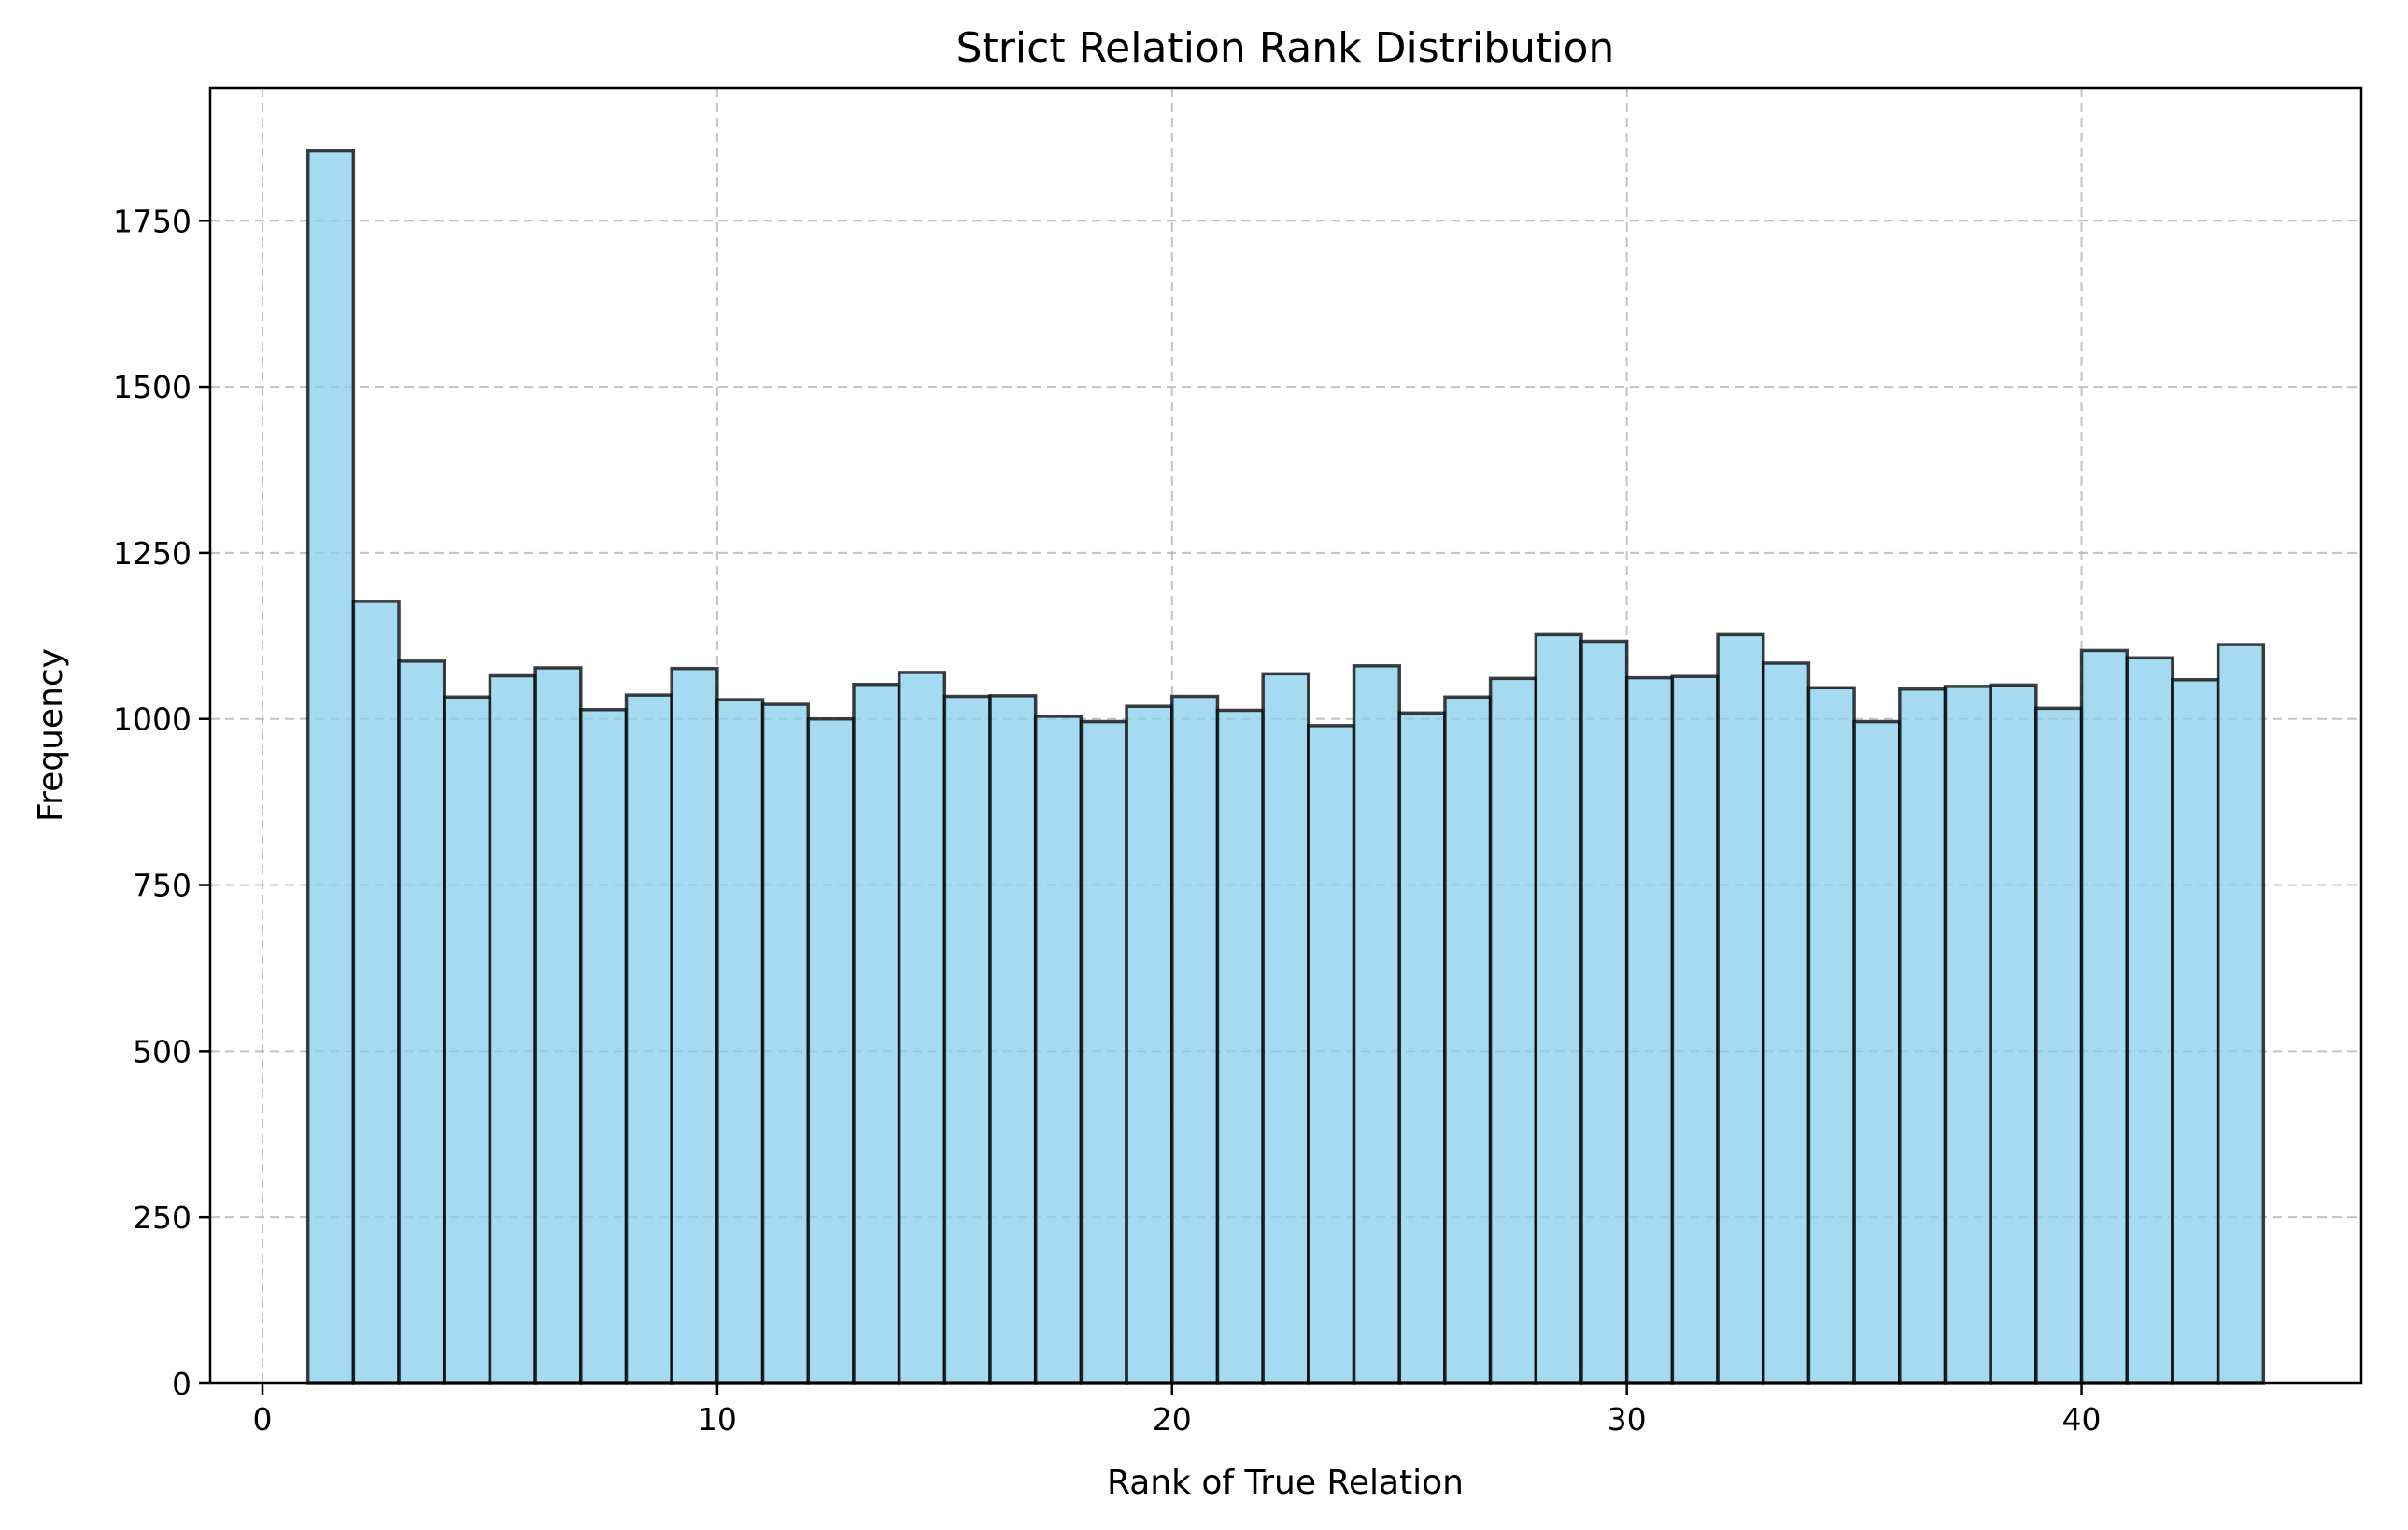 This screenshot has width=2408, height=1530. I want to click on x-tick-label: 0, so click(262, 1419).